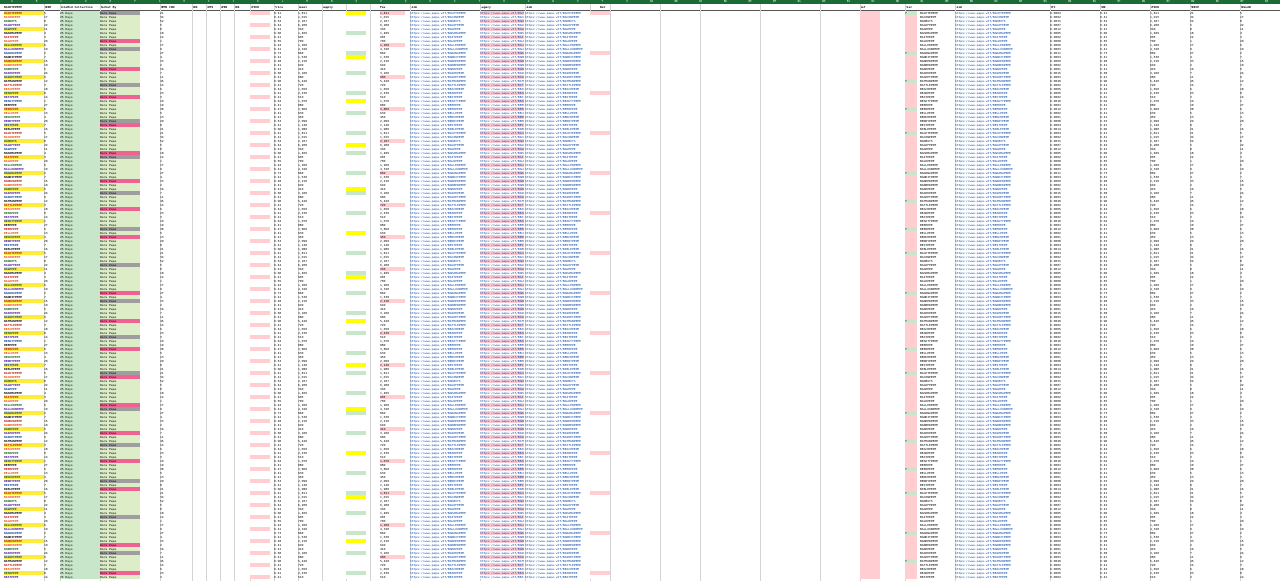 The width and height of the screenshot is (1280, 581). What do you see at coordinates (24, 121) in the screenshot?
I see `name-cell: BERRYPEPE` at bounding box center [24, 121].